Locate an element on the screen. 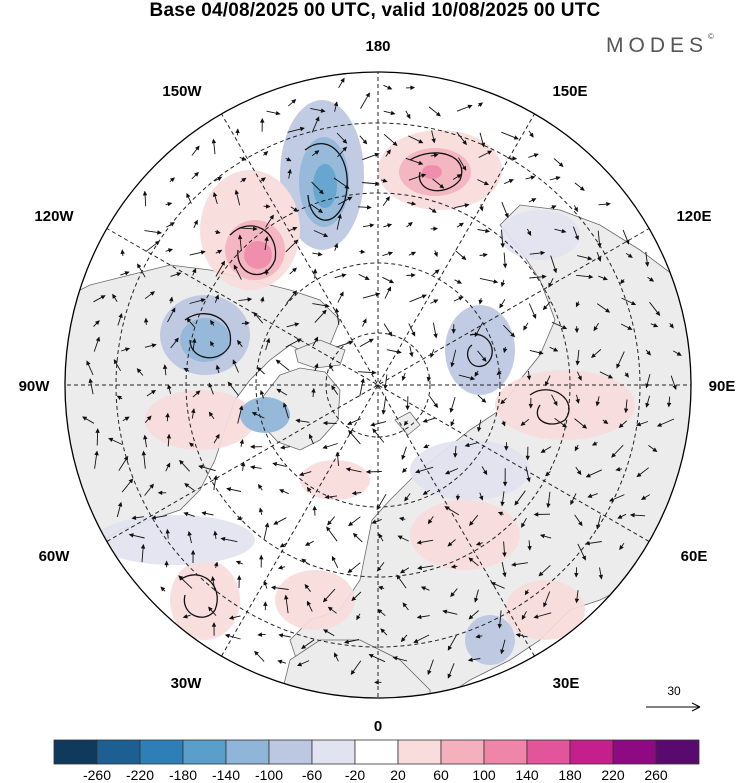 The image size is (750, 783). colorbar-tick-label: 220 is located at coordinates (613, 775).